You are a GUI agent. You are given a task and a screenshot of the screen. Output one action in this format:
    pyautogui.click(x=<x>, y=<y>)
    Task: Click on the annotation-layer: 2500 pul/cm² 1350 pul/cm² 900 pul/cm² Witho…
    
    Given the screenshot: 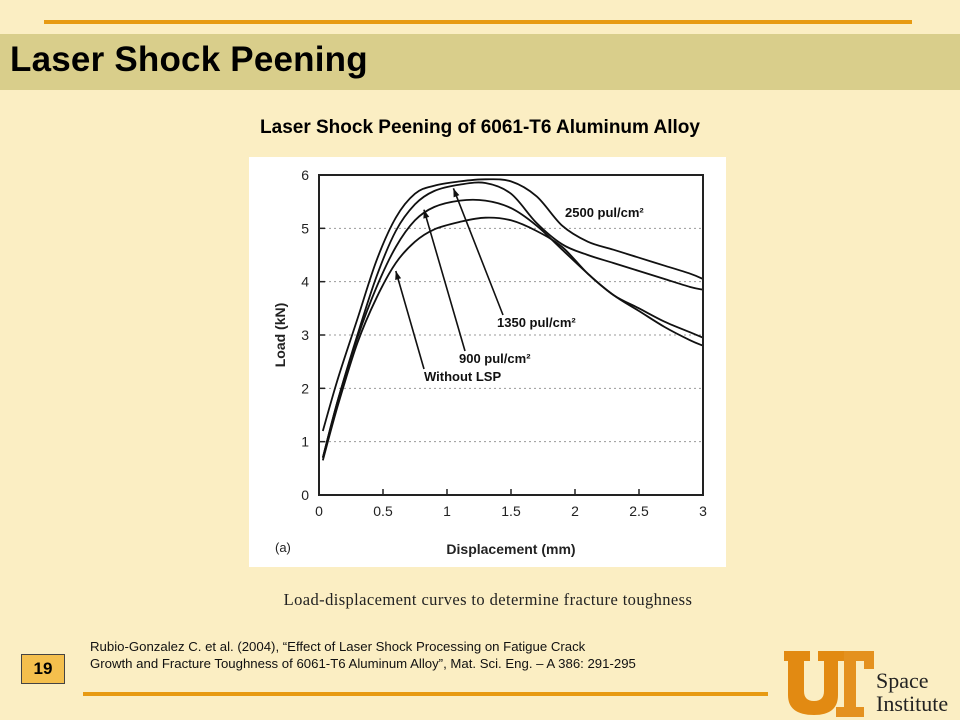 What is the action you would take?
    pyautogui.click(x=519, y=286)
    